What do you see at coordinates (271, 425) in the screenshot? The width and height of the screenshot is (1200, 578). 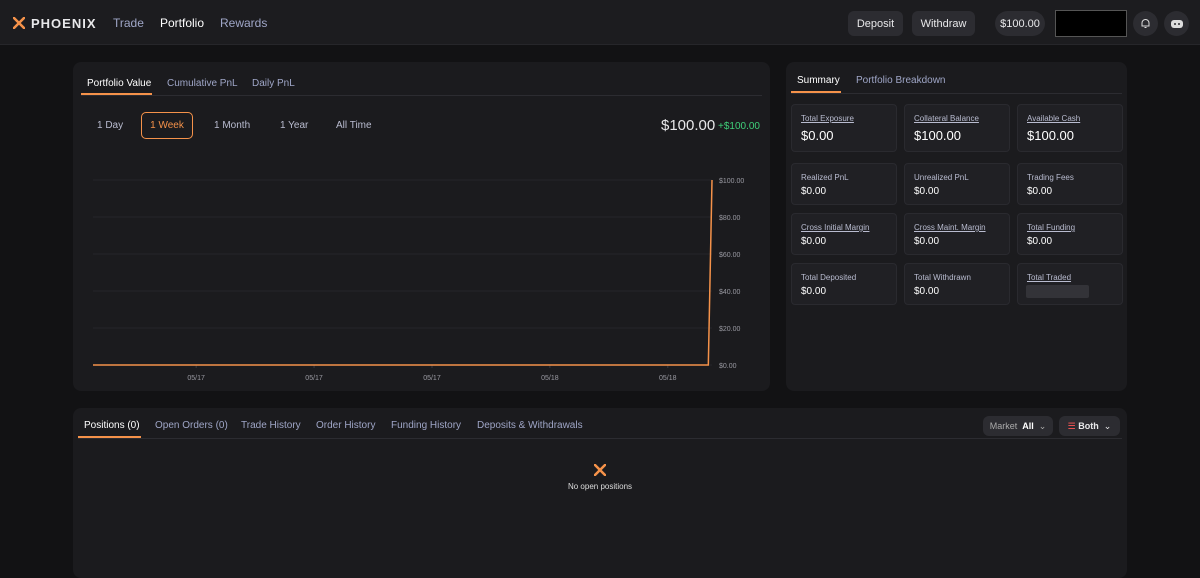 I see `positions-tab: Trade History` at bounding box center [271, 425].